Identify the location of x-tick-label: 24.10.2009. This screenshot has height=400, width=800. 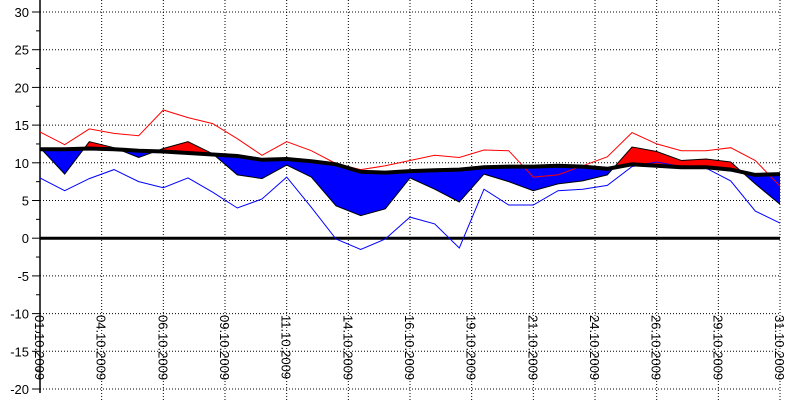
(594, 347).